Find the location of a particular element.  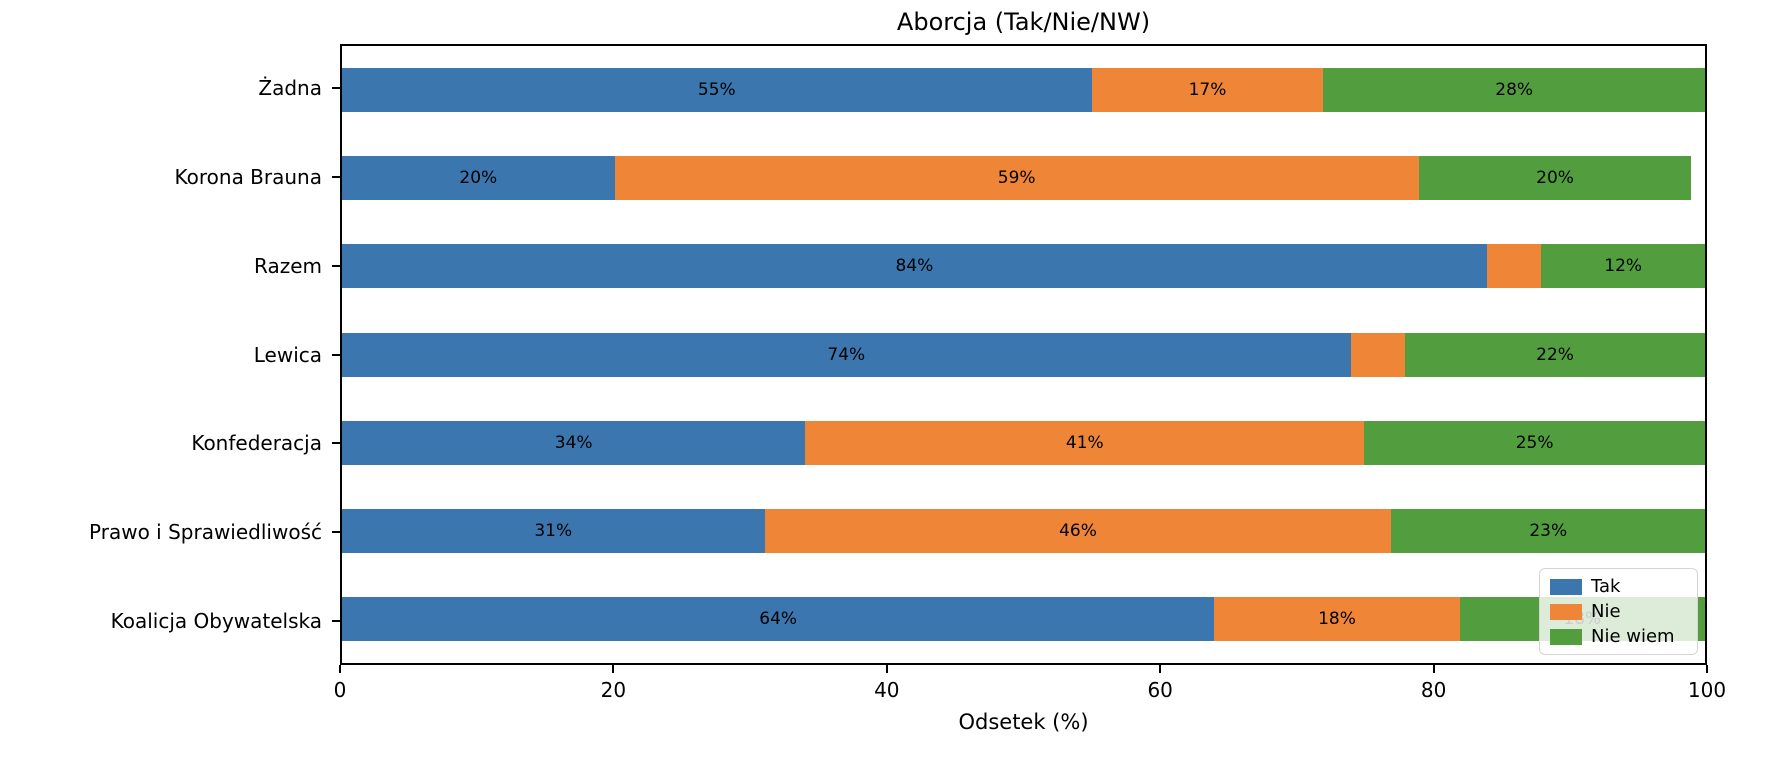

bar-value-label: 59% is located at coordinates (1016, 178).